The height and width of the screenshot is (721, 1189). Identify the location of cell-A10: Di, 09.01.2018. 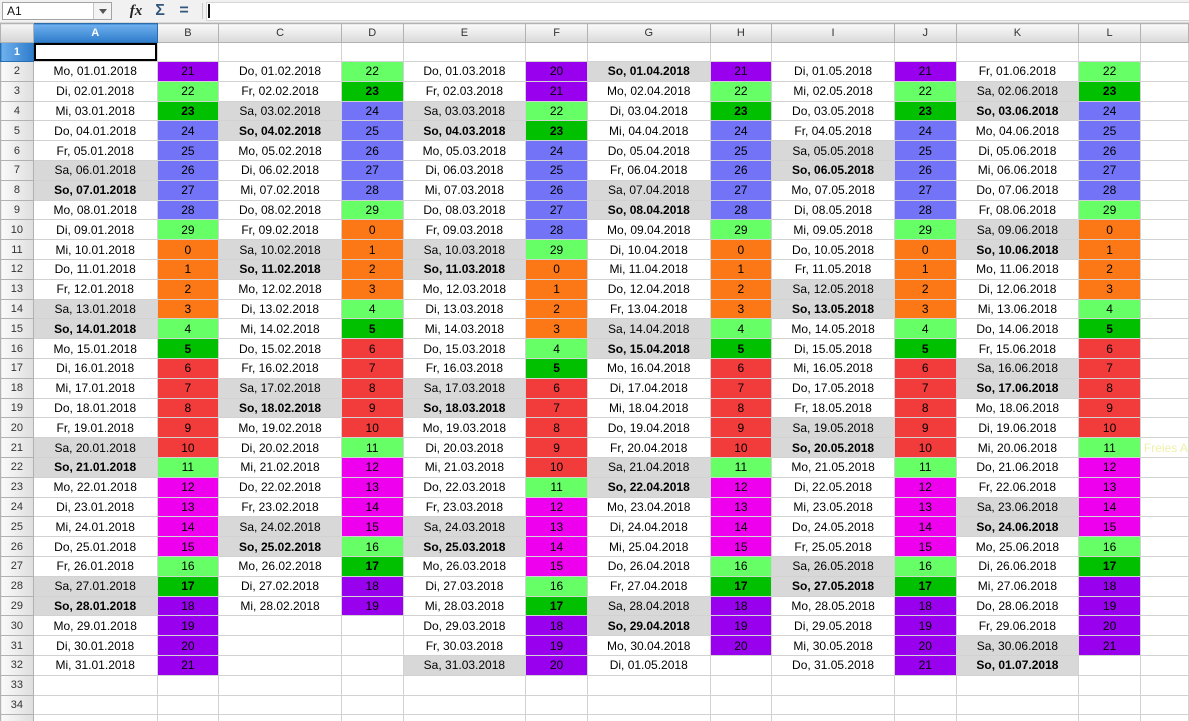
(95, 230).